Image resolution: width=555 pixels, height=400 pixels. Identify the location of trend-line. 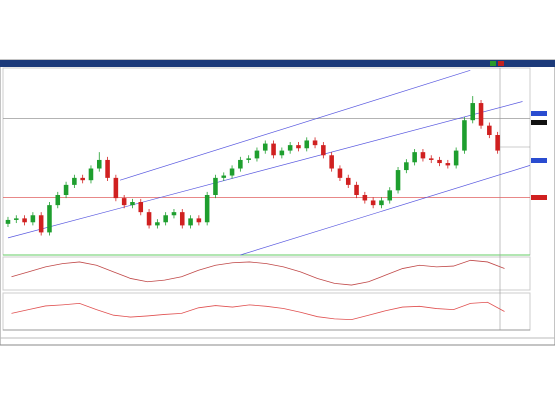
(385, 210).